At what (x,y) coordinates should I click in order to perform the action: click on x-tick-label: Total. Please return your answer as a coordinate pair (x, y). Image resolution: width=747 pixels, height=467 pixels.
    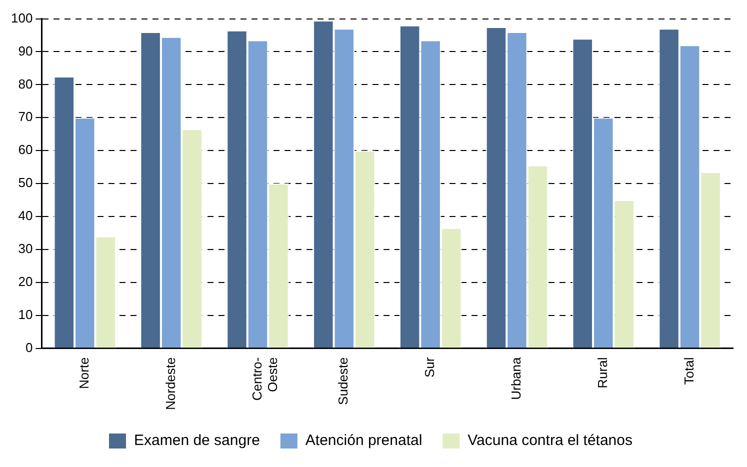
    Looking at the image, I should click on (688, 371).